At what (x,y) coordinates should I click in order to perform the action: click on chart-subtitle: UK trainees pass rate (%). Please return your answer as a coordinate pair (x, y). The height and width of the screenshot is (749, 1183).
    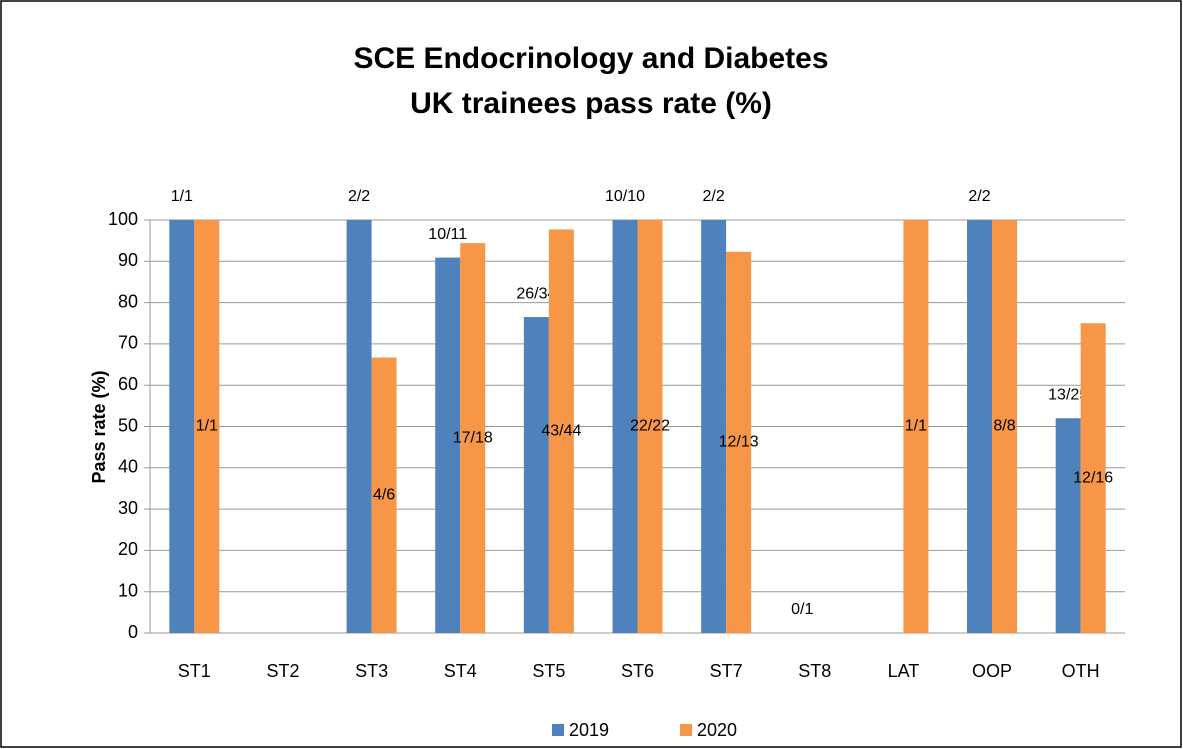
    Looking at the image, I should click on (591, 103).